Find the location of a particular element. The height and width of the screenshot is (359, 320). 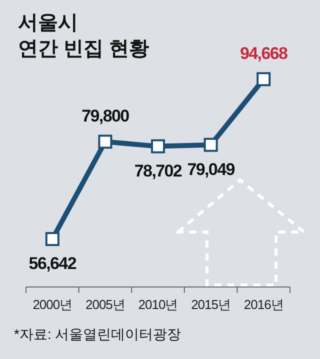

x-tick-label: 2015년 is located at coordinates (211, 304).